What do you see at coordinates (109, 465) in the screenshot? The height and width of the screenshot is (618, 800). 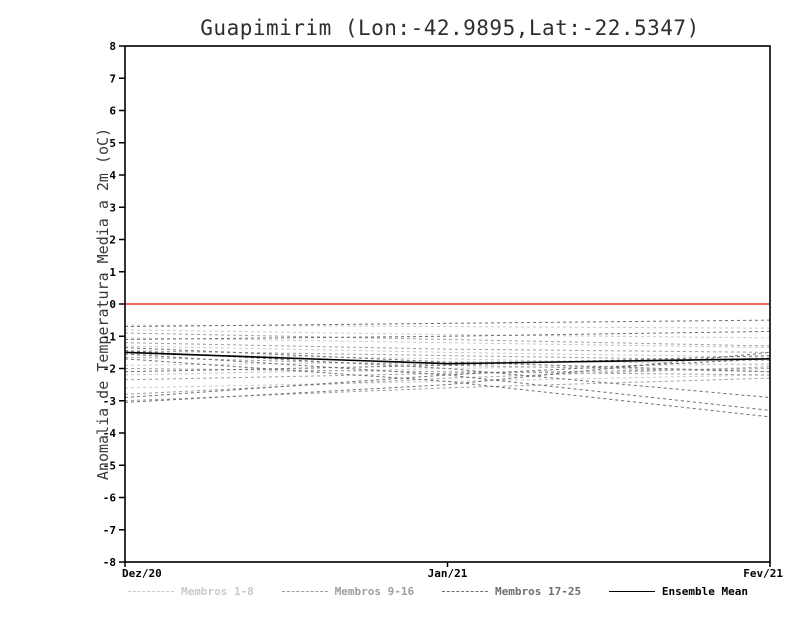 I see `svg-text: -5` at bounding box center [109, 465].